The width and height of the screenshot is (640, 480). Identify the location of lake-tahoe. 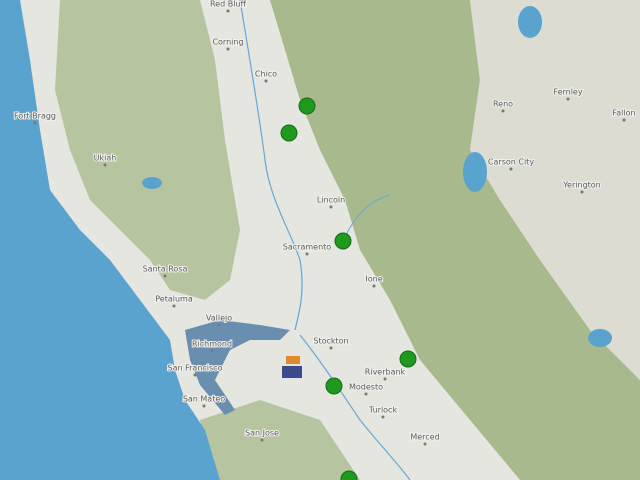
(475, 172).